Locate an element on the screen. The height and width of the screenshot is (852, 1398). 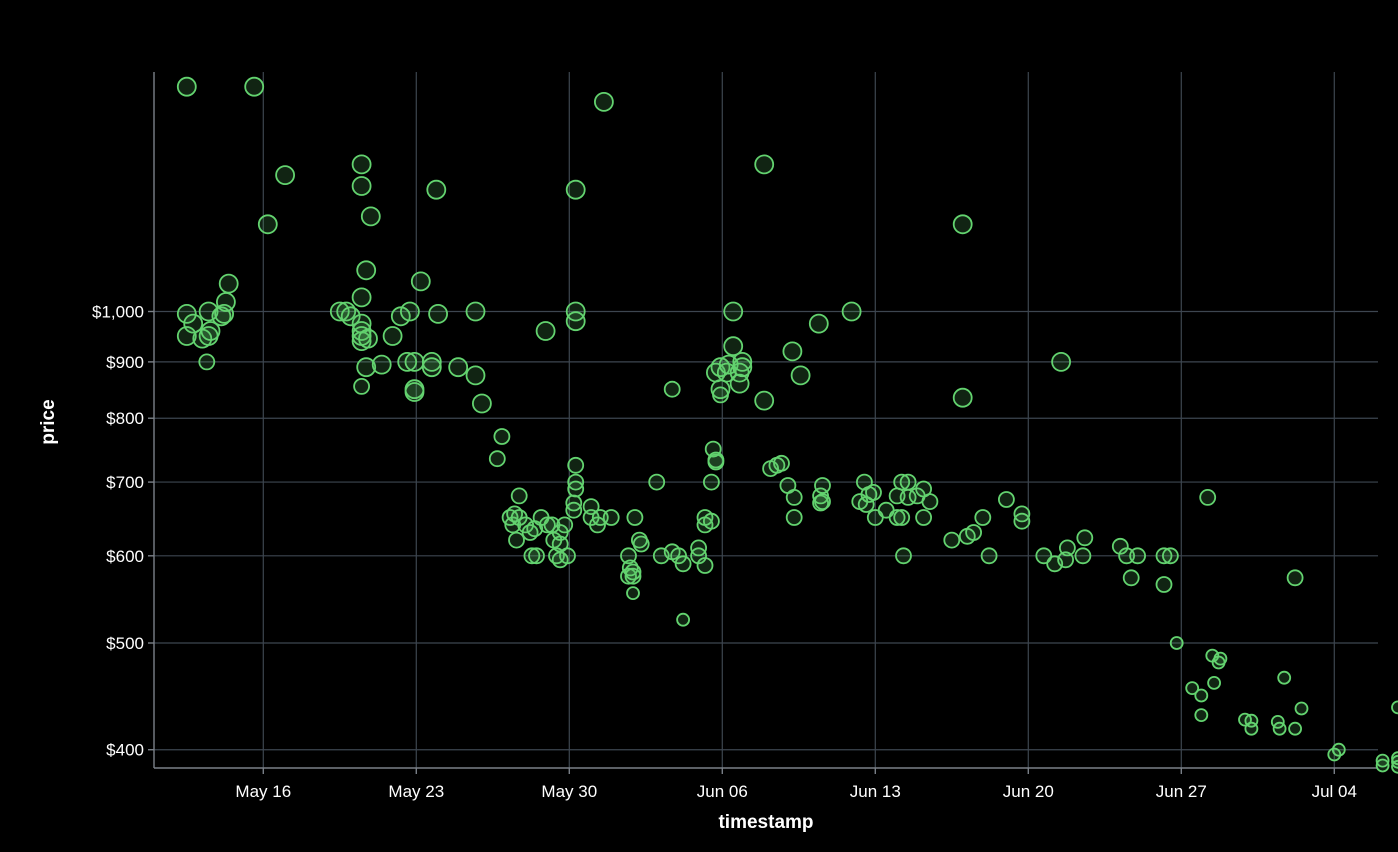
x-tick-label: May 30 is located at coordinates (569, 791).